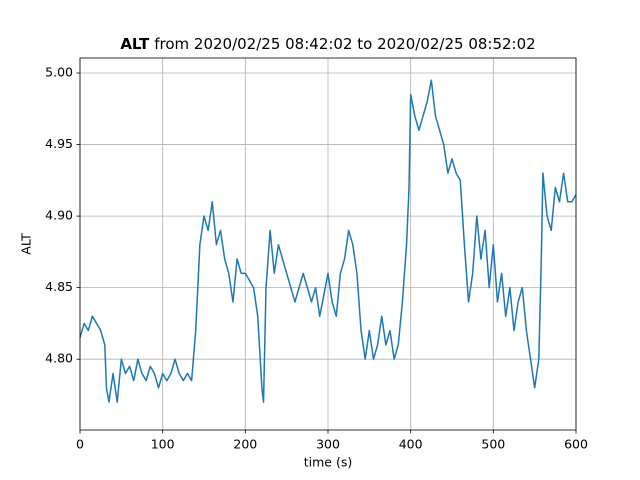 The height and width of the screenshot is (480, 640). What do you see at coordinates (59, 143) in the screenshot?
I see `y-tick-label: 4.95` at bounding box center [59, 143].